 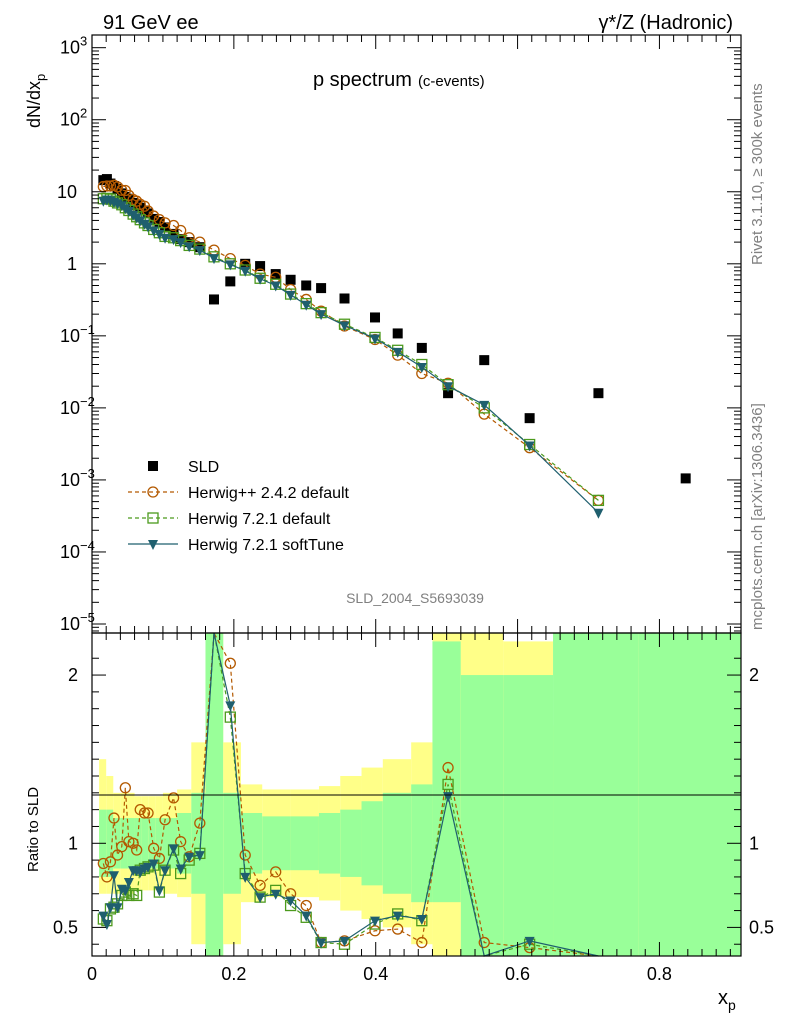 I want to click on svg-text: xp, so click(x=727, y=1000).